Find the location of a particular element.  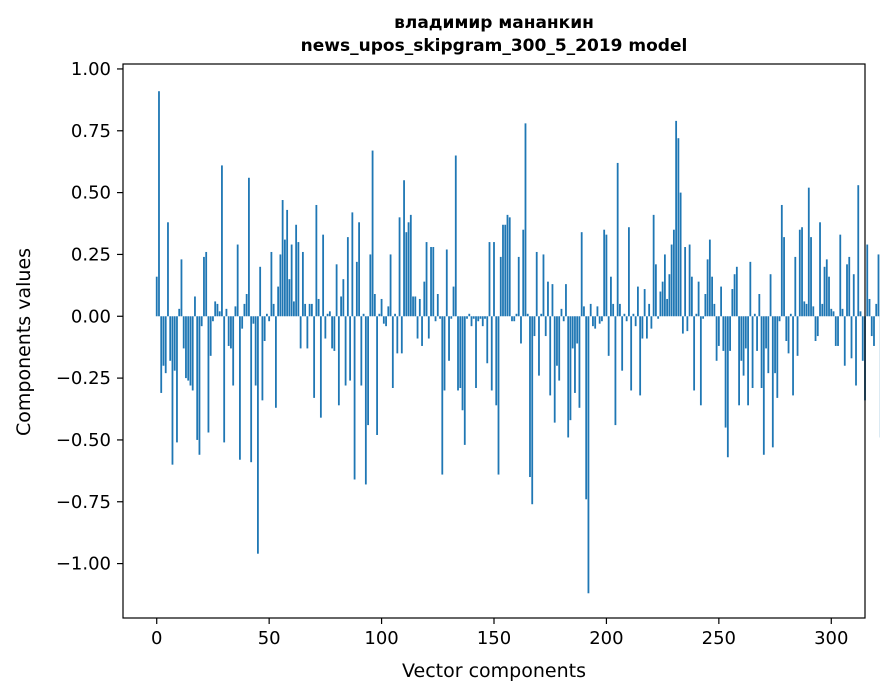

y-tick-label: −0.75 is located at coordinates (83, 502).